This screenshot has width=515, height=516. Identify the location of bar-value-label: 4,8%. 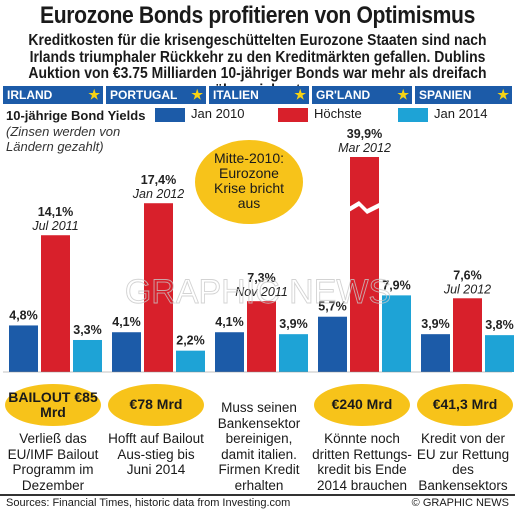
(23, 315).